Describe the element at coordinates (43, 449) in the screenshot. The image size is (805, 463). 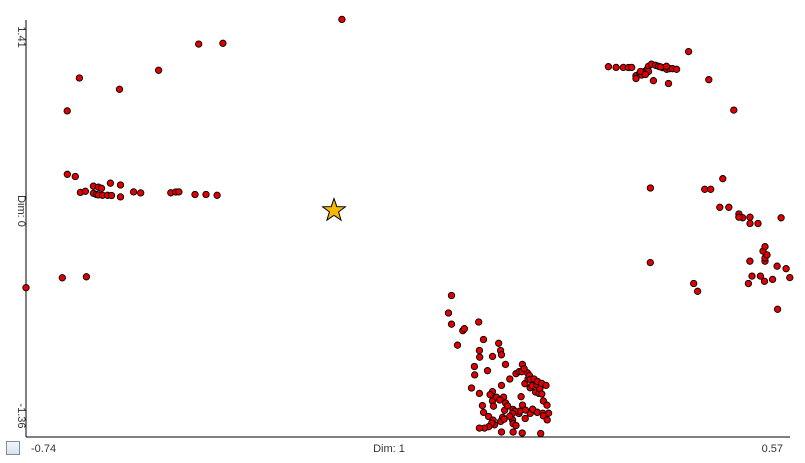
I see `x-tick-min: -0.74` at that location.